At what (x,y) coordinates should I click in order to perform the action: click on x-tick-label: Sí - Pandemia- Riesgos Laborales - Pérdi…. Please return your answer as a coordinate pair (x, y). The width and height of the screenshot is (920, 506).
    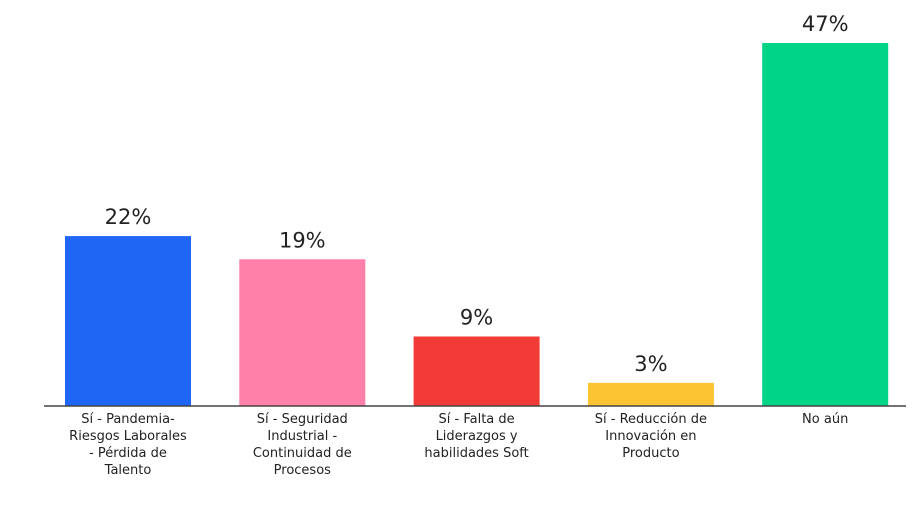
    Looking at the image, I should click on (128, 445).